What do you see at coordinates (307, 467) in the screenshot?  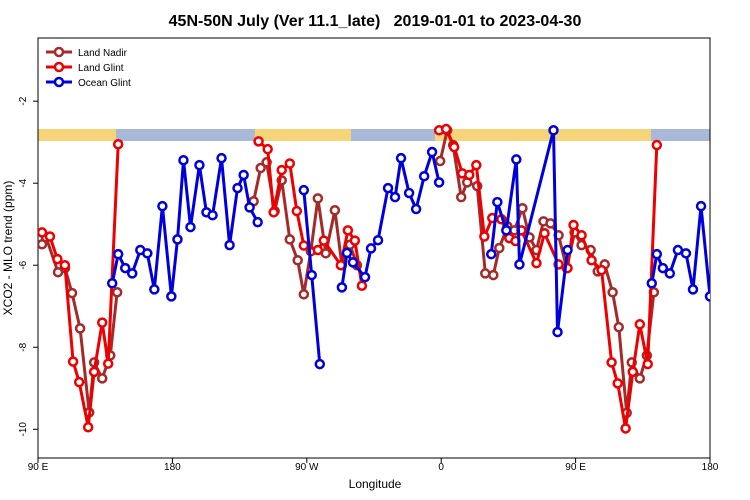 I see `x-tick-label: 90 W` at bounding box center [307, 467].